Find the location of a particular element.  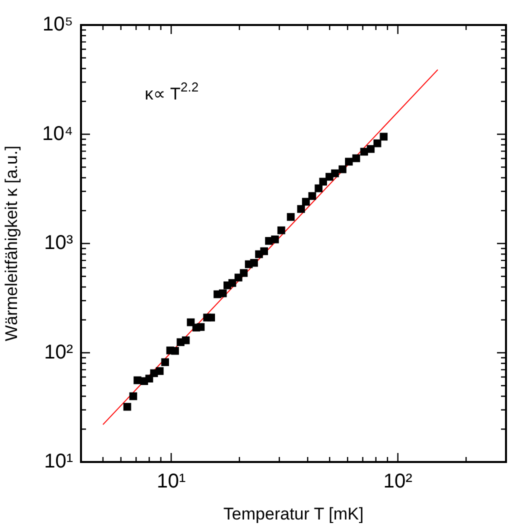

y-axis-title: Wärmeleitfähigkeit κ [a.u.] is located at coordinates (11, 244).